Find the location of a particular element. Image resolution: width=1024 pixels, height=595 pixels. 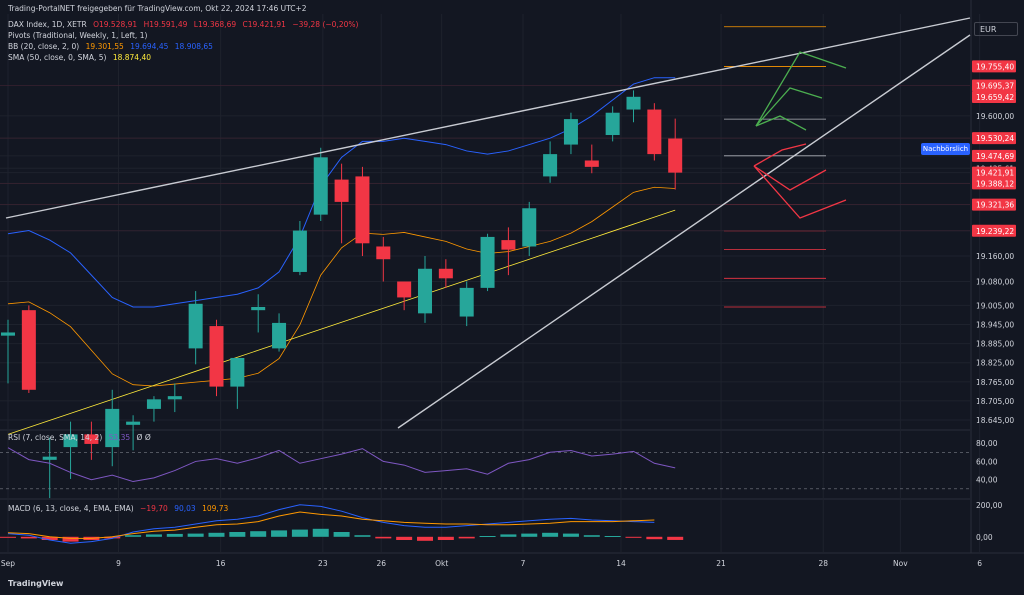

pivots-label: Pivots (Traditional, Weekly, 1, Left, 1) is located at coordinates (78, 35).